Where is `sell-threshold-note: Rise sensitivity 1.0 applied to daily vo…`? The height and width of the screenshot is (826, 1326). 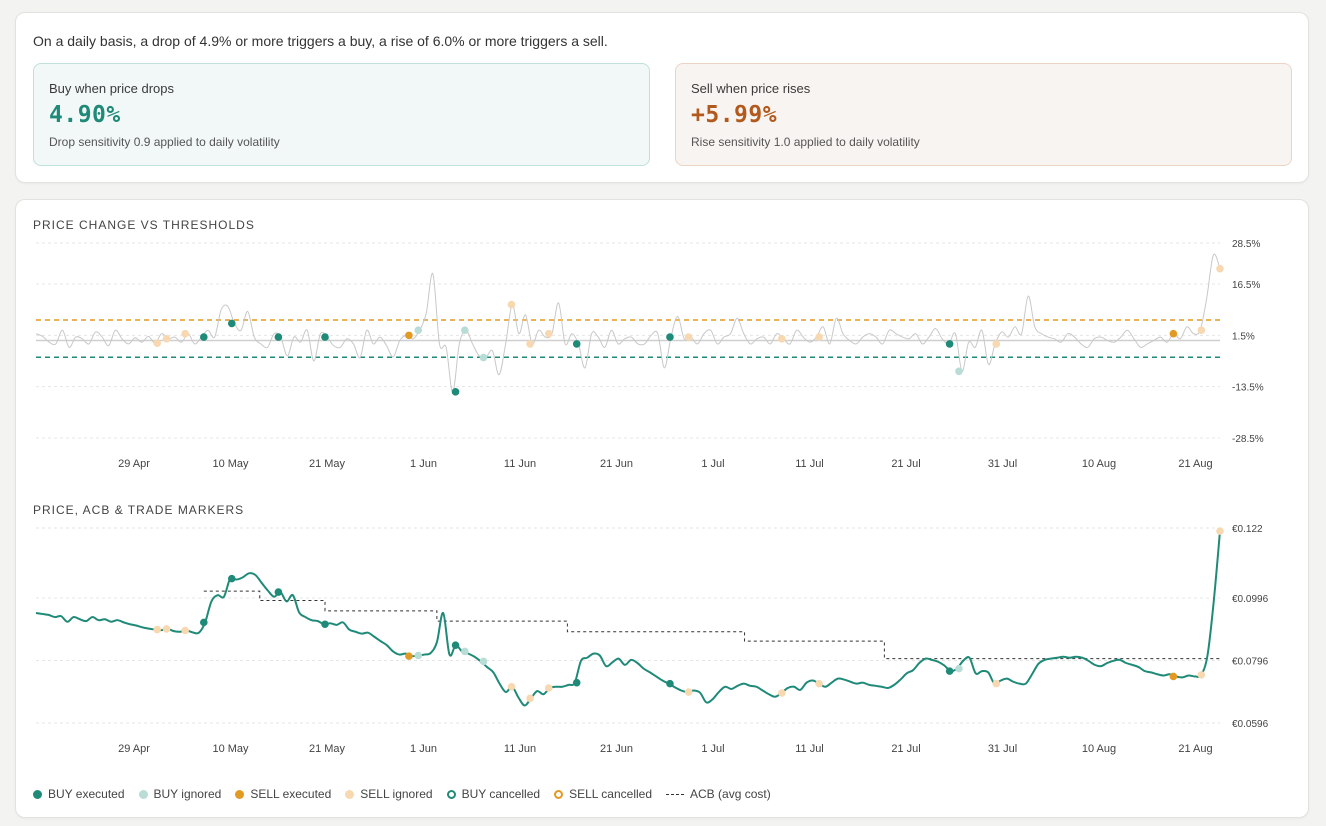 sell-threshold-note: Rise sensitivity 1.0 applied to daily vo… is located at coordinates (805, 142).